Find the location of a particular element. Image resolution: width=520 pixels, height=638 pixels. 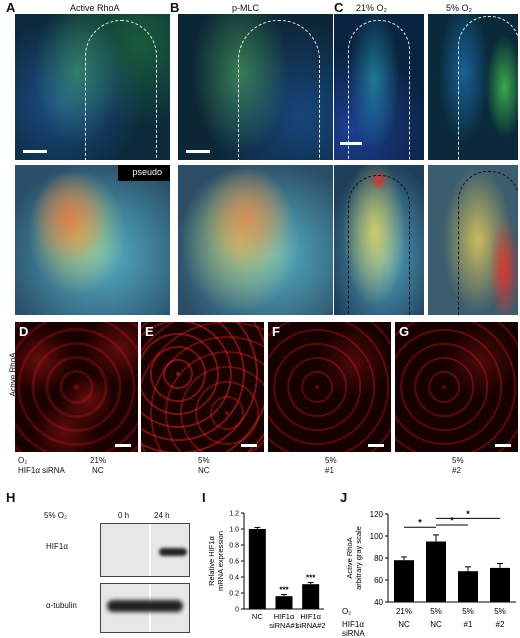

x-tick-label: HIF1α siRNA#2 is located at coordinates (311, 621).